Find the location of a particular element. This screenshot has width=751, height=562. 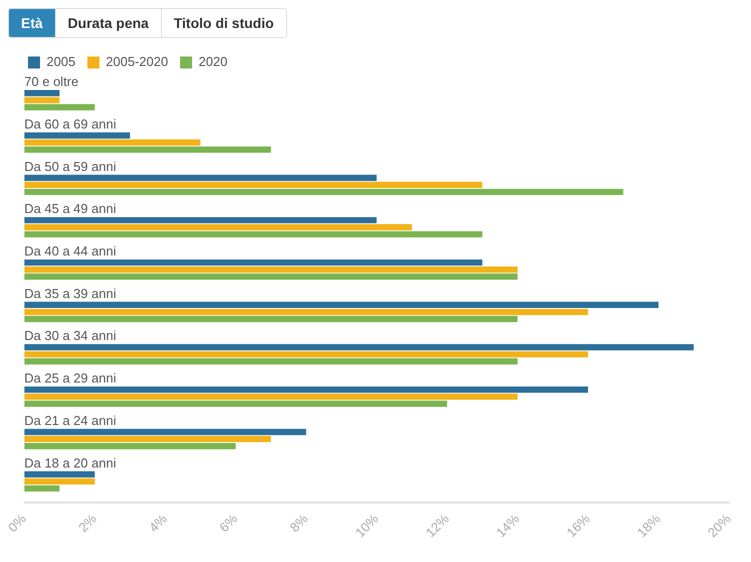

y-tick-label: Da 40 a 44 anni is located at coordinates (70, 251).